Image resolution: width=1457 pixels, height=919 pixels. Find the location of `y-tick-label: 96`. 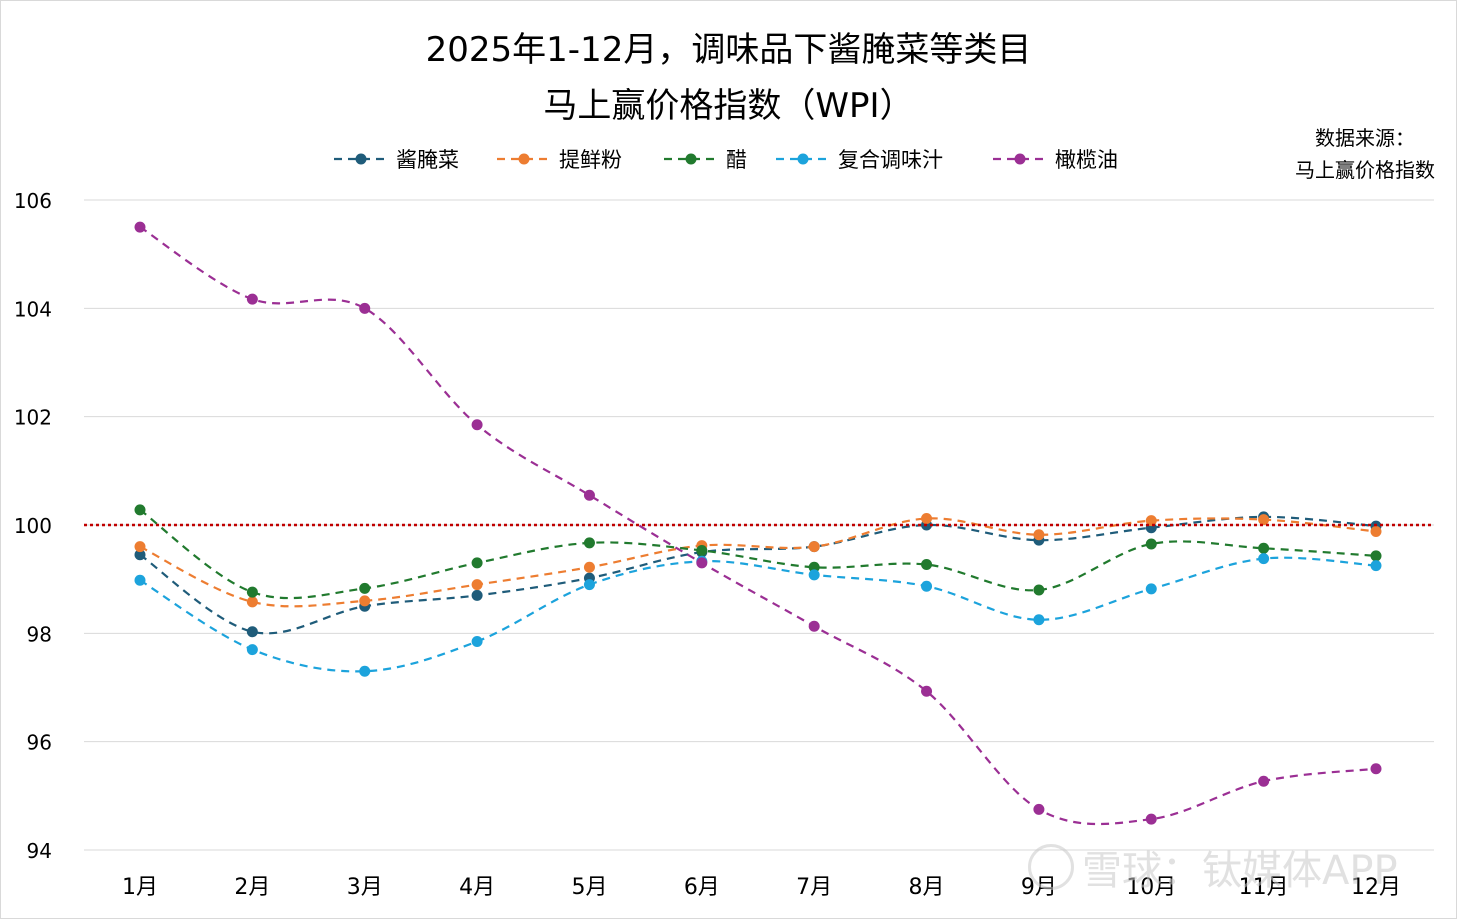

y-tick-label: 96 is located at coordinates (39, 743).